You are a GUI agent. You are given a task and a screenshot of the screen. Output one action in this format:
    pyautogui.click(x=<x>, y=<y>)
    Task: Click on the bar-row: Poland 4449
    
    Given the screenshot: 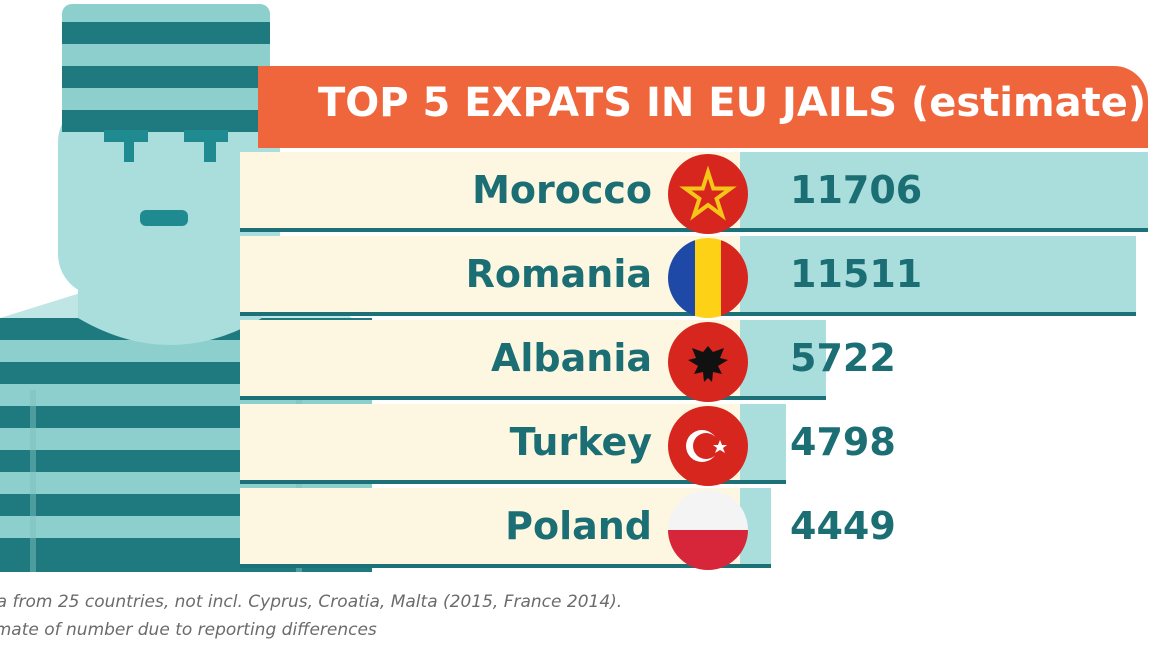 What is the action you would take?
    pyautogui.click(x=568, y=529)
    